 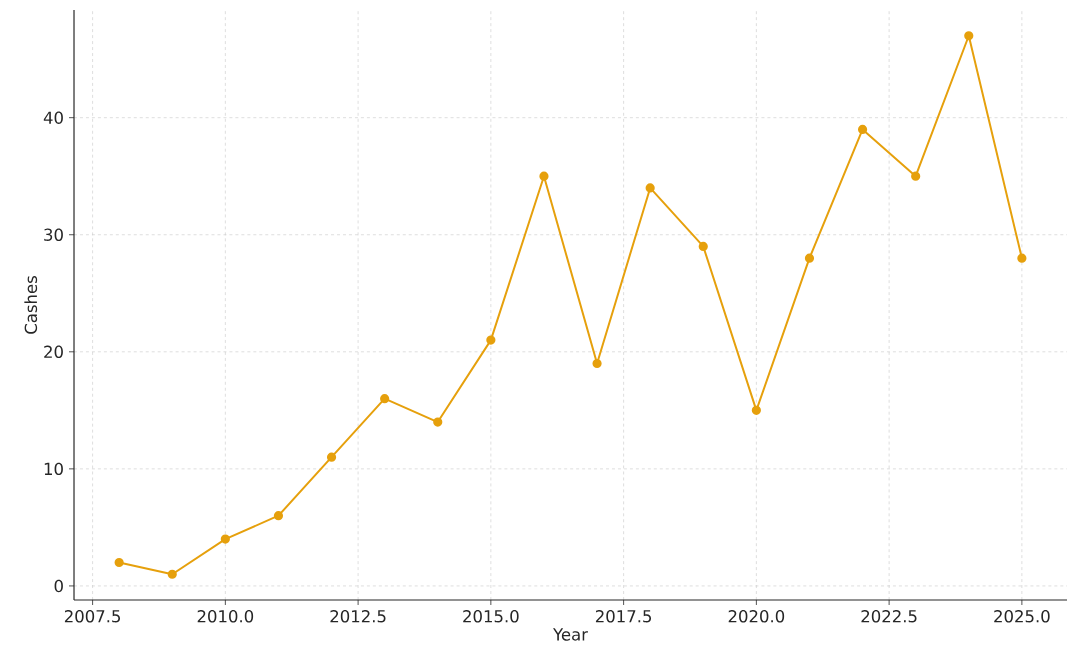 I want to click on x-tick-label: 2025.0, so click(x=1022, y=616).